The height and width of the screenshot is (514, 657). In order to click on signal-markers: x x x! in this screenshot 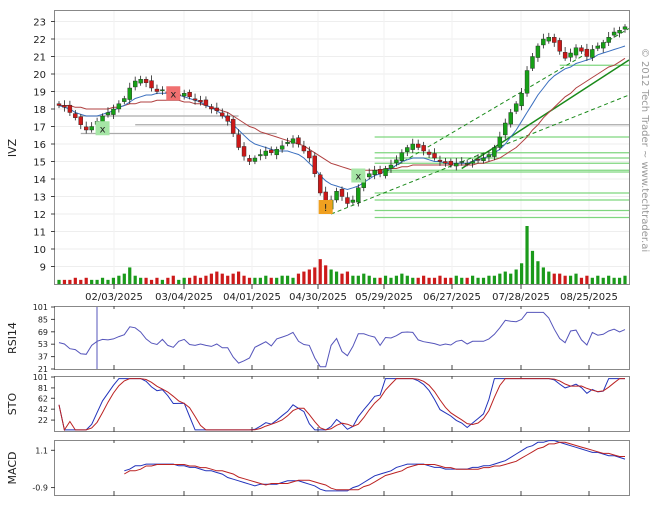, I will do `click(230, 150)`.